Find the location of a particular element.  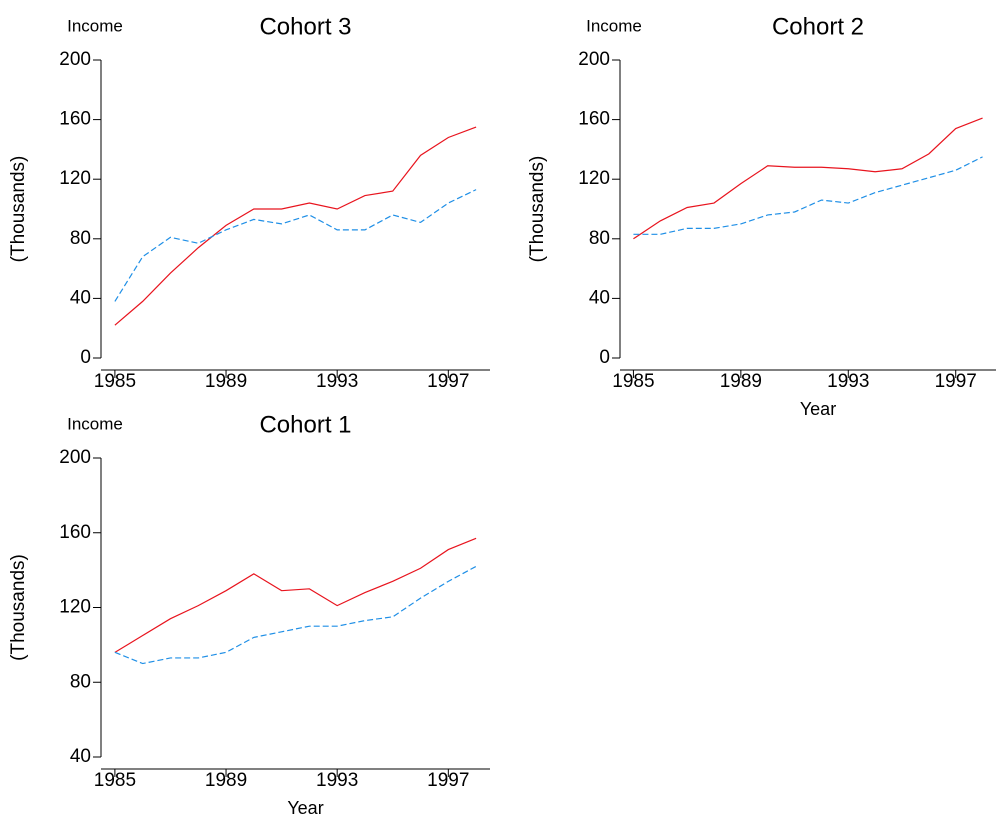

chart-title: Cohort 3 is located at coordinates (305, 26).